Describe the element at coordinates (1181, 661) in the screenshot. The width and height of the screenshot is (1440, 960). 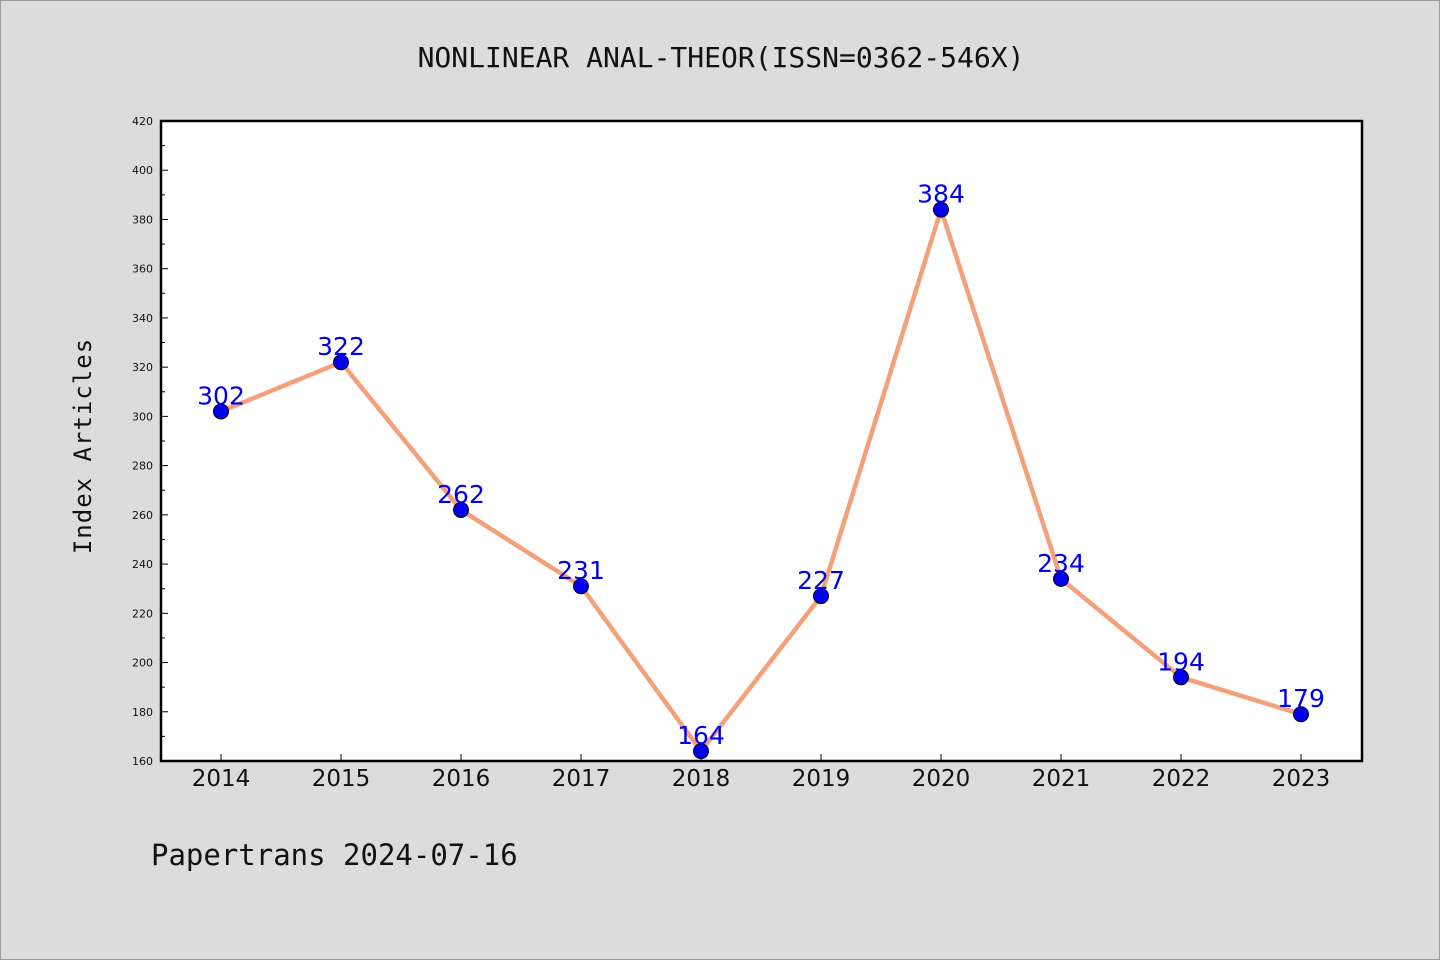
I see `data-label: 194` at that location.